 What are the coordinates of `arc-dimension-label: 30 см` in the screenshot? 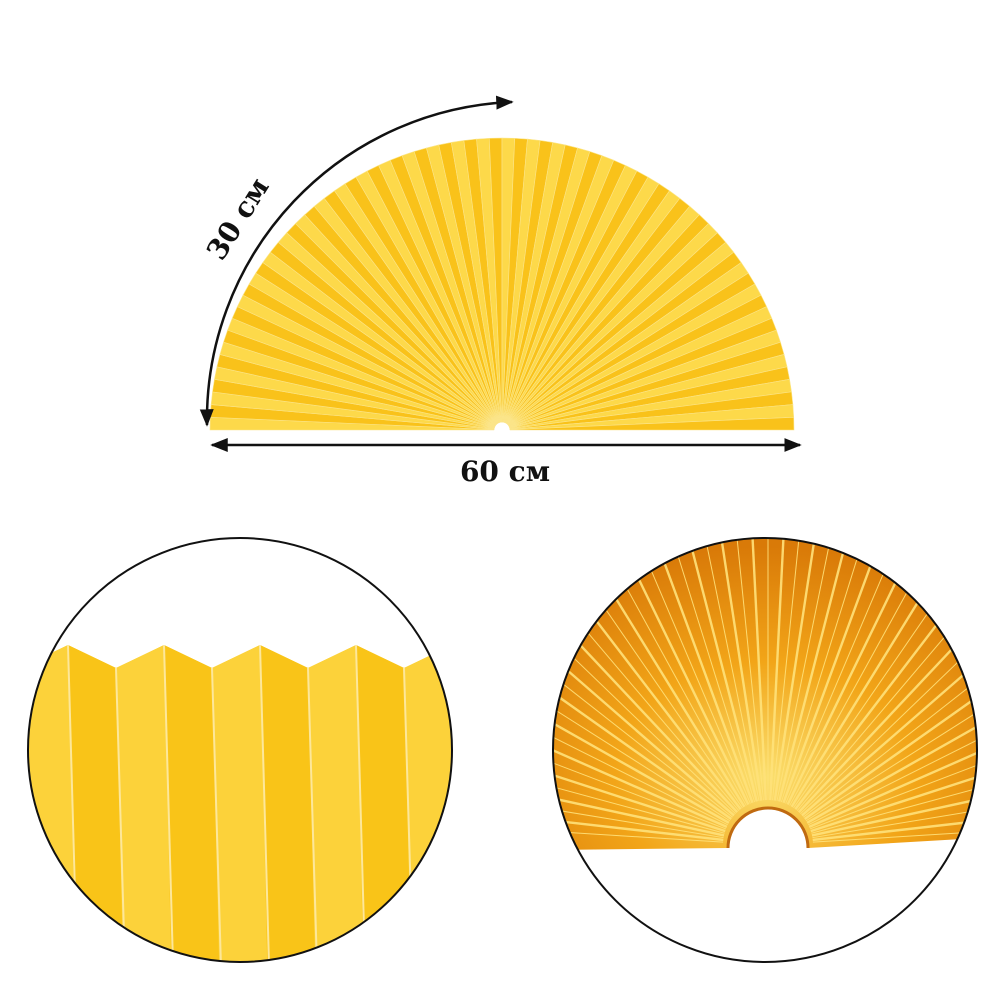 It's located at (238, 219).